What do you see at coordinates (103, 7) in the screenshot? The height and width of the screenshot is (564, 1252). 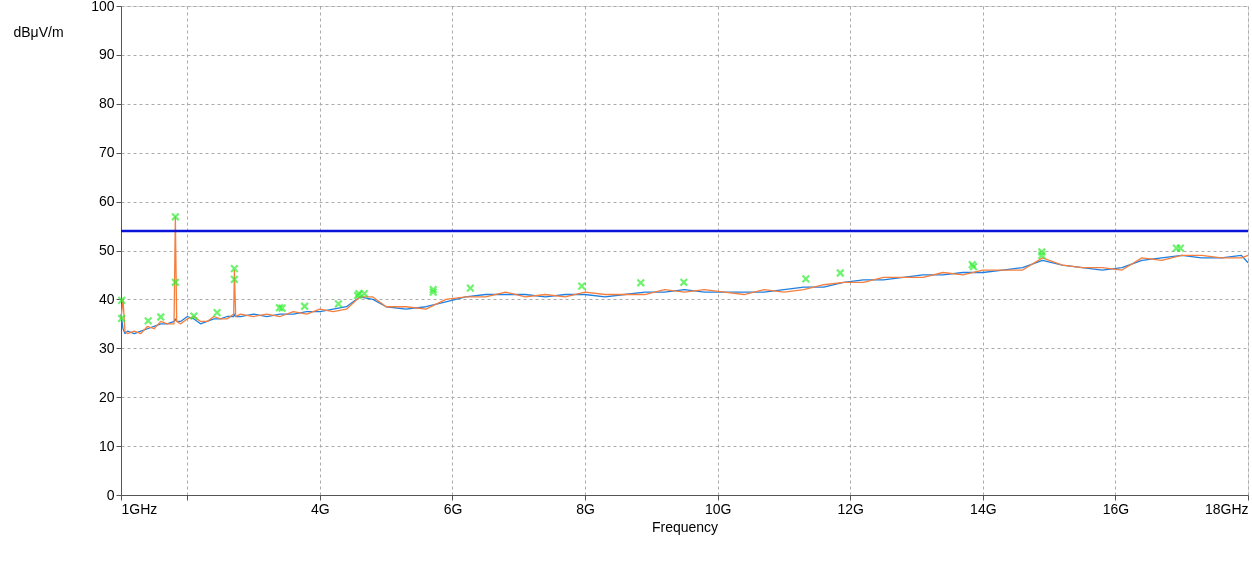 I see `y-tick-label: 100` at bounding box center [103, 7].